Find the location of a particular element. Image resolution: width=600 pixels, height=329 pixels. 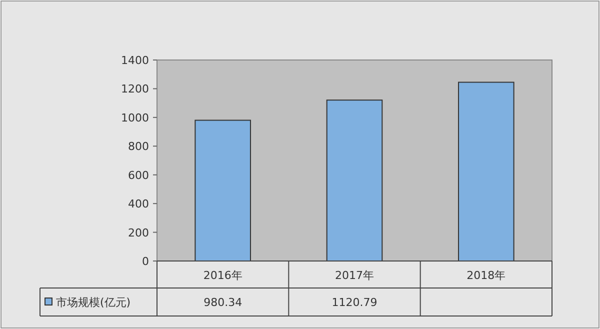

y-tick-label: 1200 is located at coordinates (135, 89).